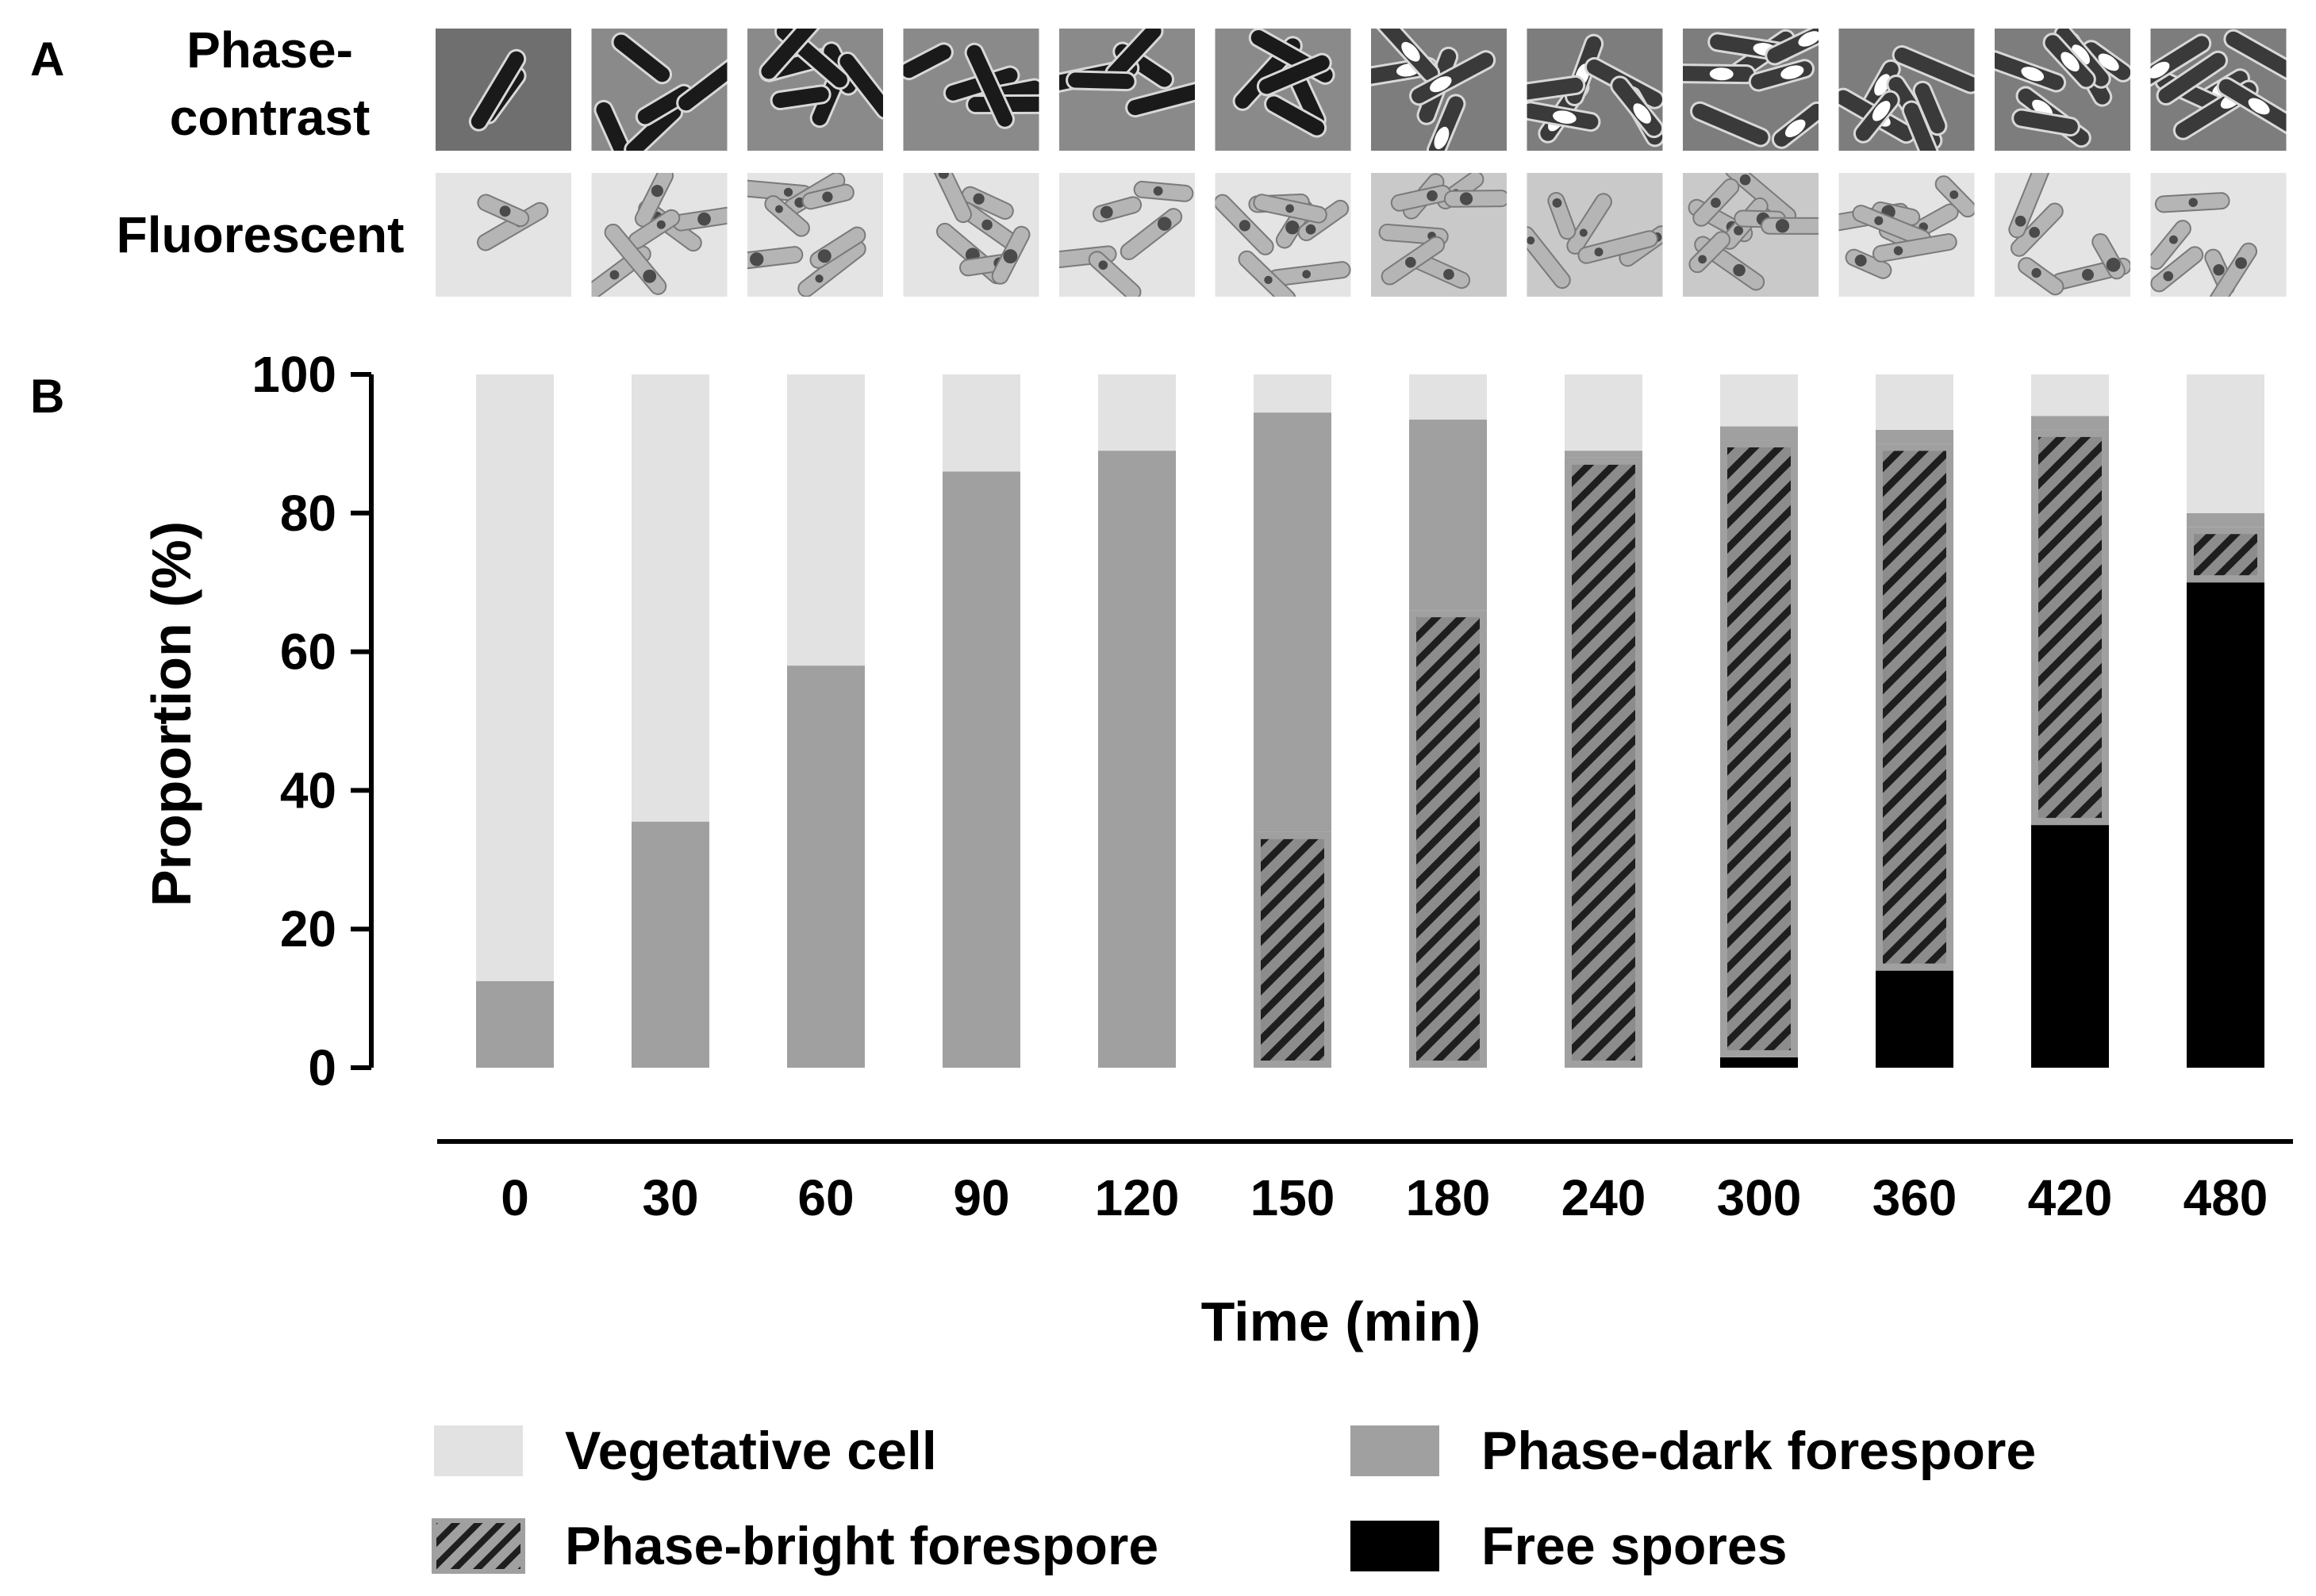  What do you see at coordinates (1634, 1546) in the screenshot?
I see `legend-label-free-spores: Free spores` at bounding box center [1634, 1546].